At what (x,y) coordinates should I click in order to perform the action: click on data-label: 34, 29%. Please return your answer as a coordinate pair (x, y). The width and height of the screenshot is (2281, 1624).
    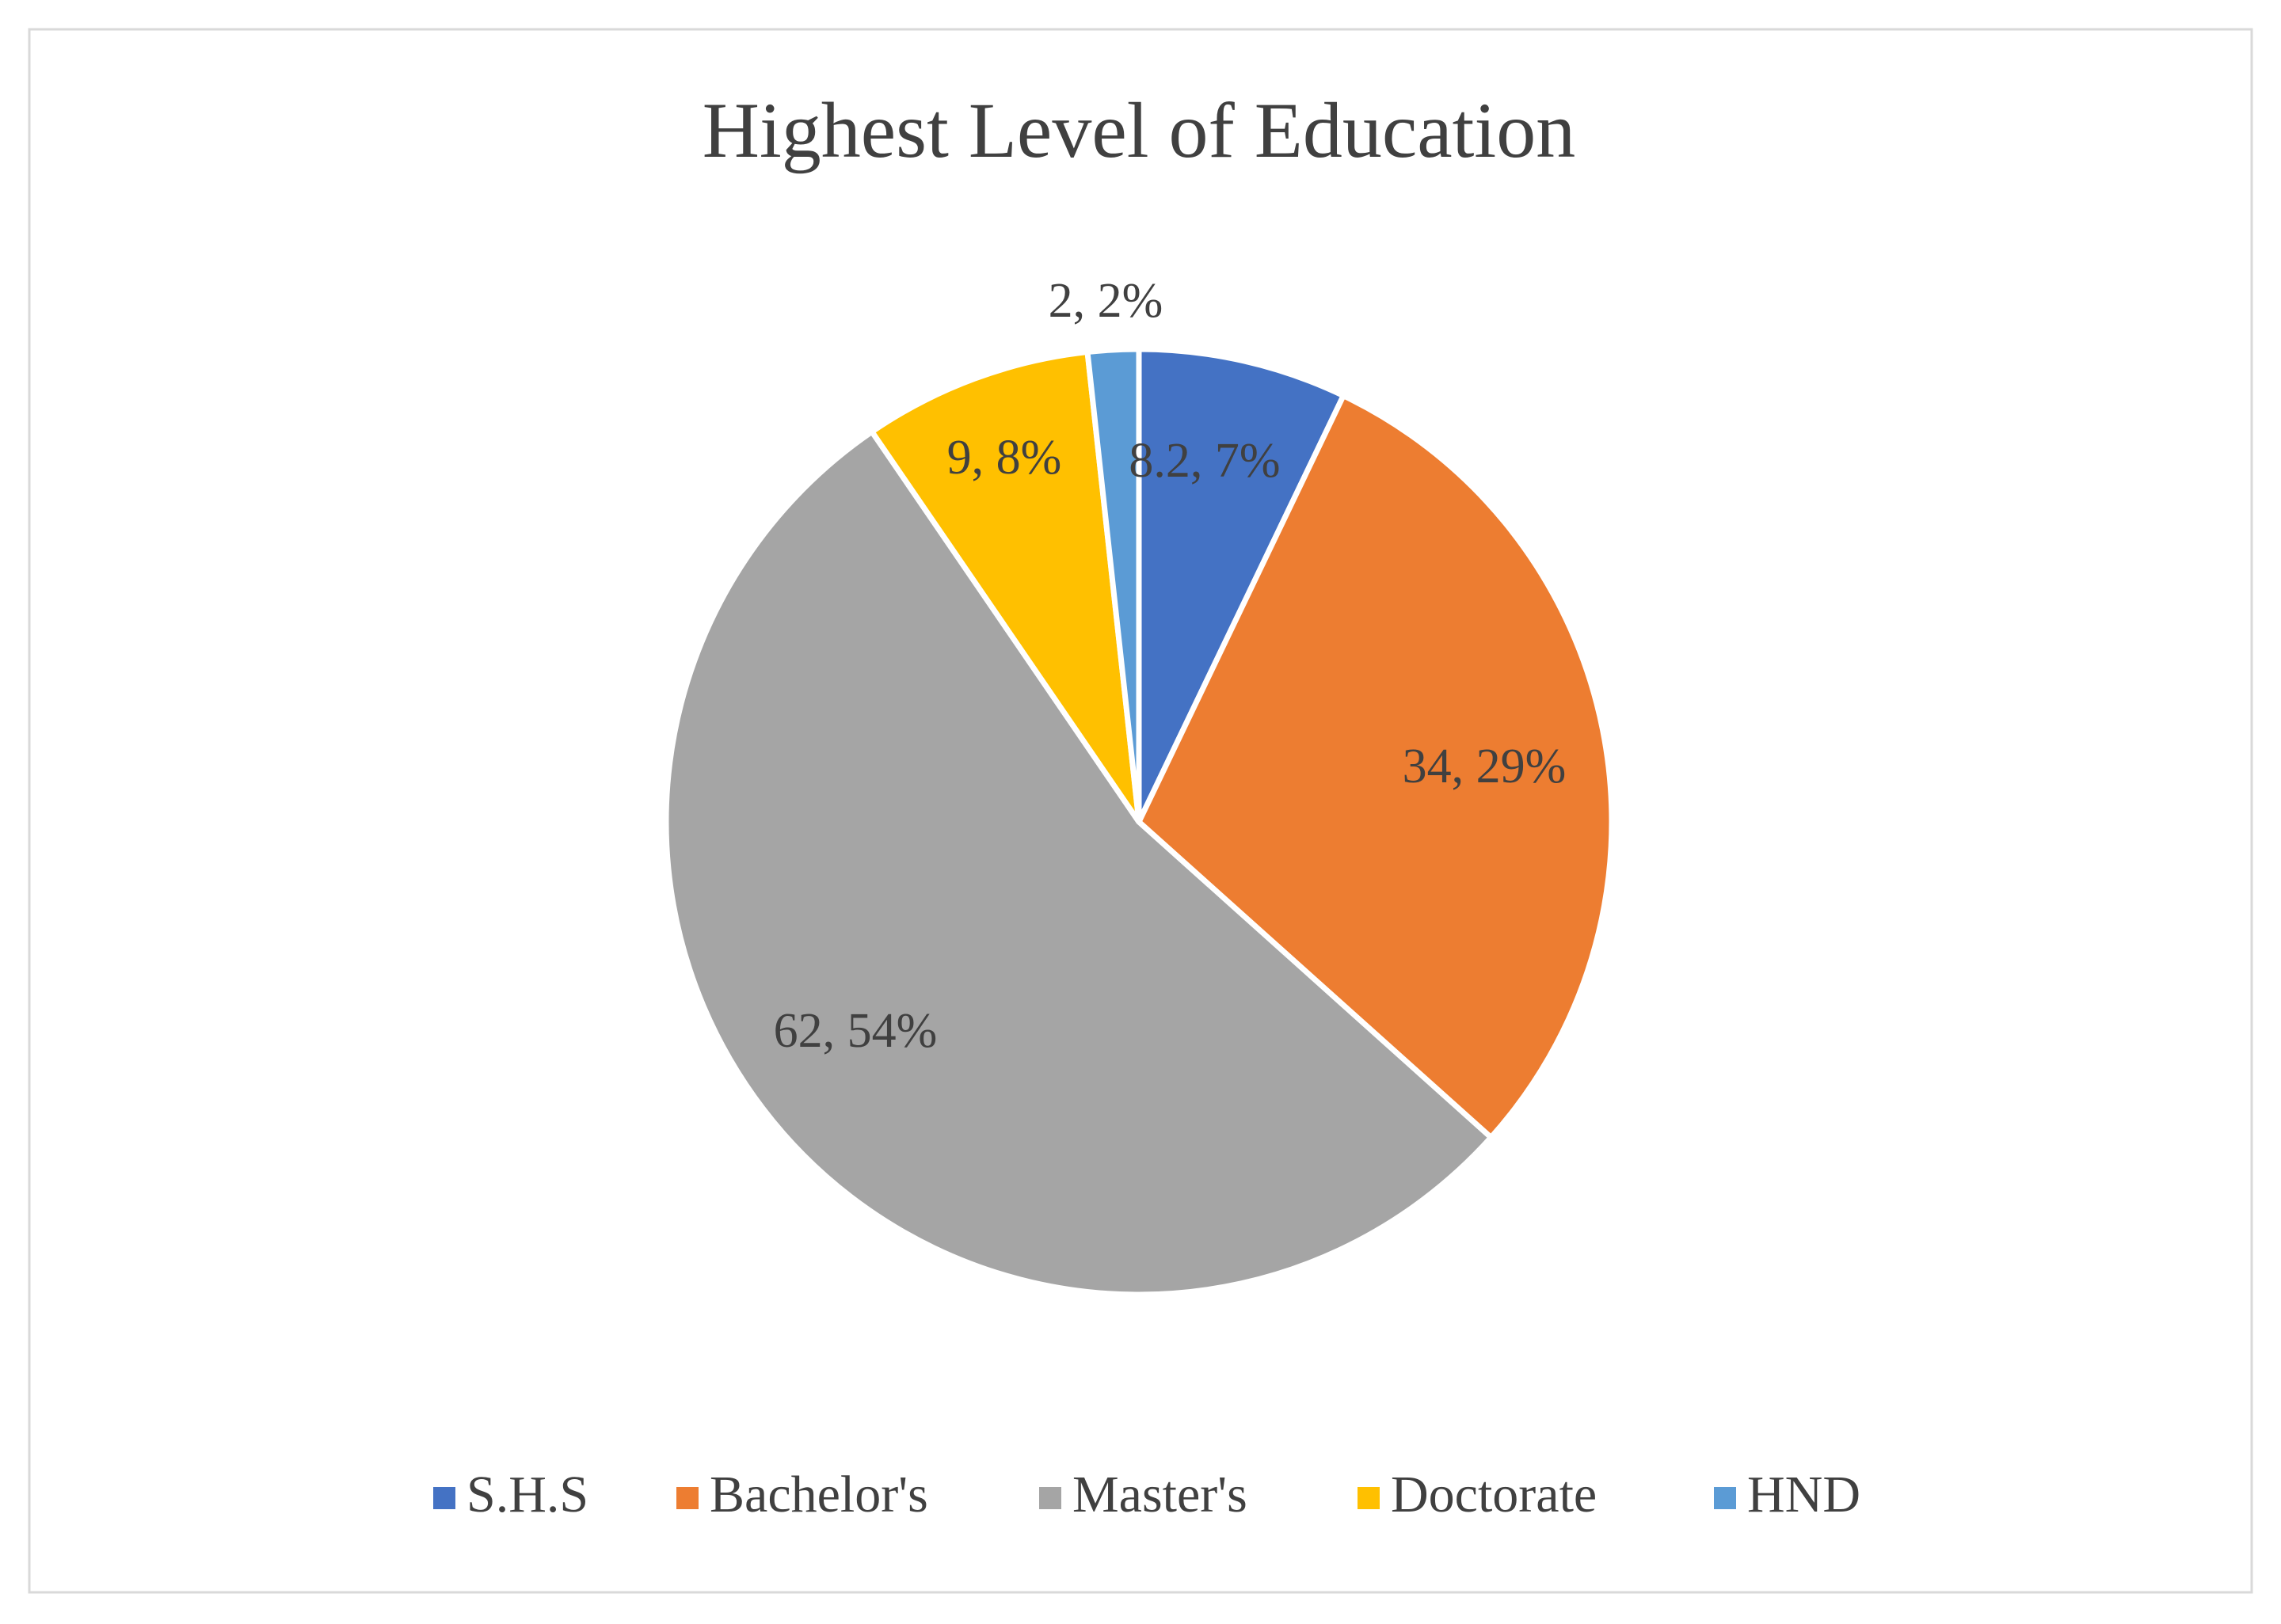
    Looking at the image, I should click on (1485, 766).